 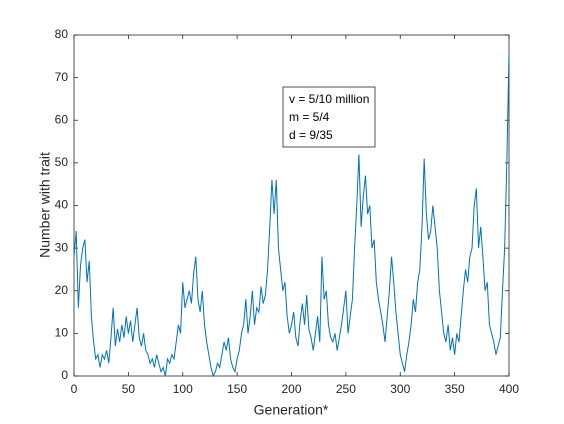 What do you see at coordinates (329, 99) in the screenshot?
I see `annotation-line: v = 5/10 million` at bounding box center [329, 99].